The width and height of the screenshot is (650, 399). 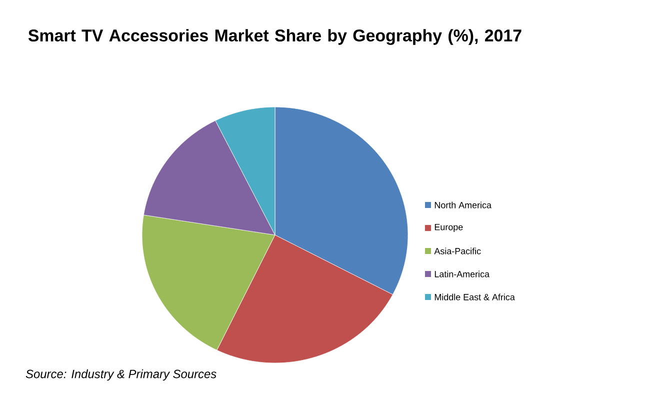 What do you see at coordinates (121, 375) in the screenshot?
I see `source-note: Source: Industry & Primary Sources` at bounding box center [121, 375].